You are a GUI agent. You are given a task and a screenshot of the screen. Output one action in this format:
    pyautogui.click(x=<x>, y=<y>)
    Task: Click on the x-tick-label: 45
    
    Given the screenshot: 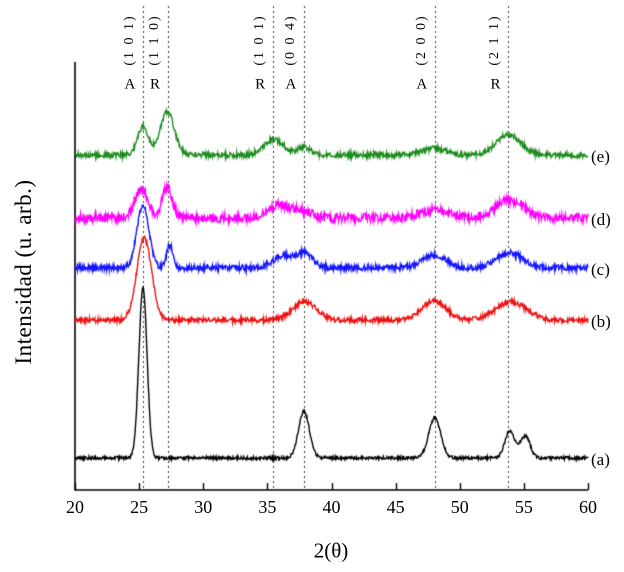 What is the action you would take?
    pyautogui.click(x=395, y=507)
    